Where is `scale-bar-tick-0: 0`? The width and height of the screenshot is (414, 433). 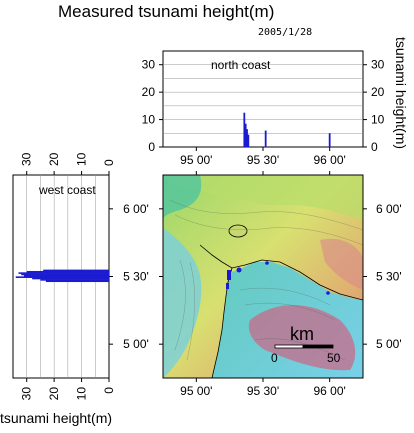
scale-bar-tick-0: 0 is located at coordinates (274, 358).